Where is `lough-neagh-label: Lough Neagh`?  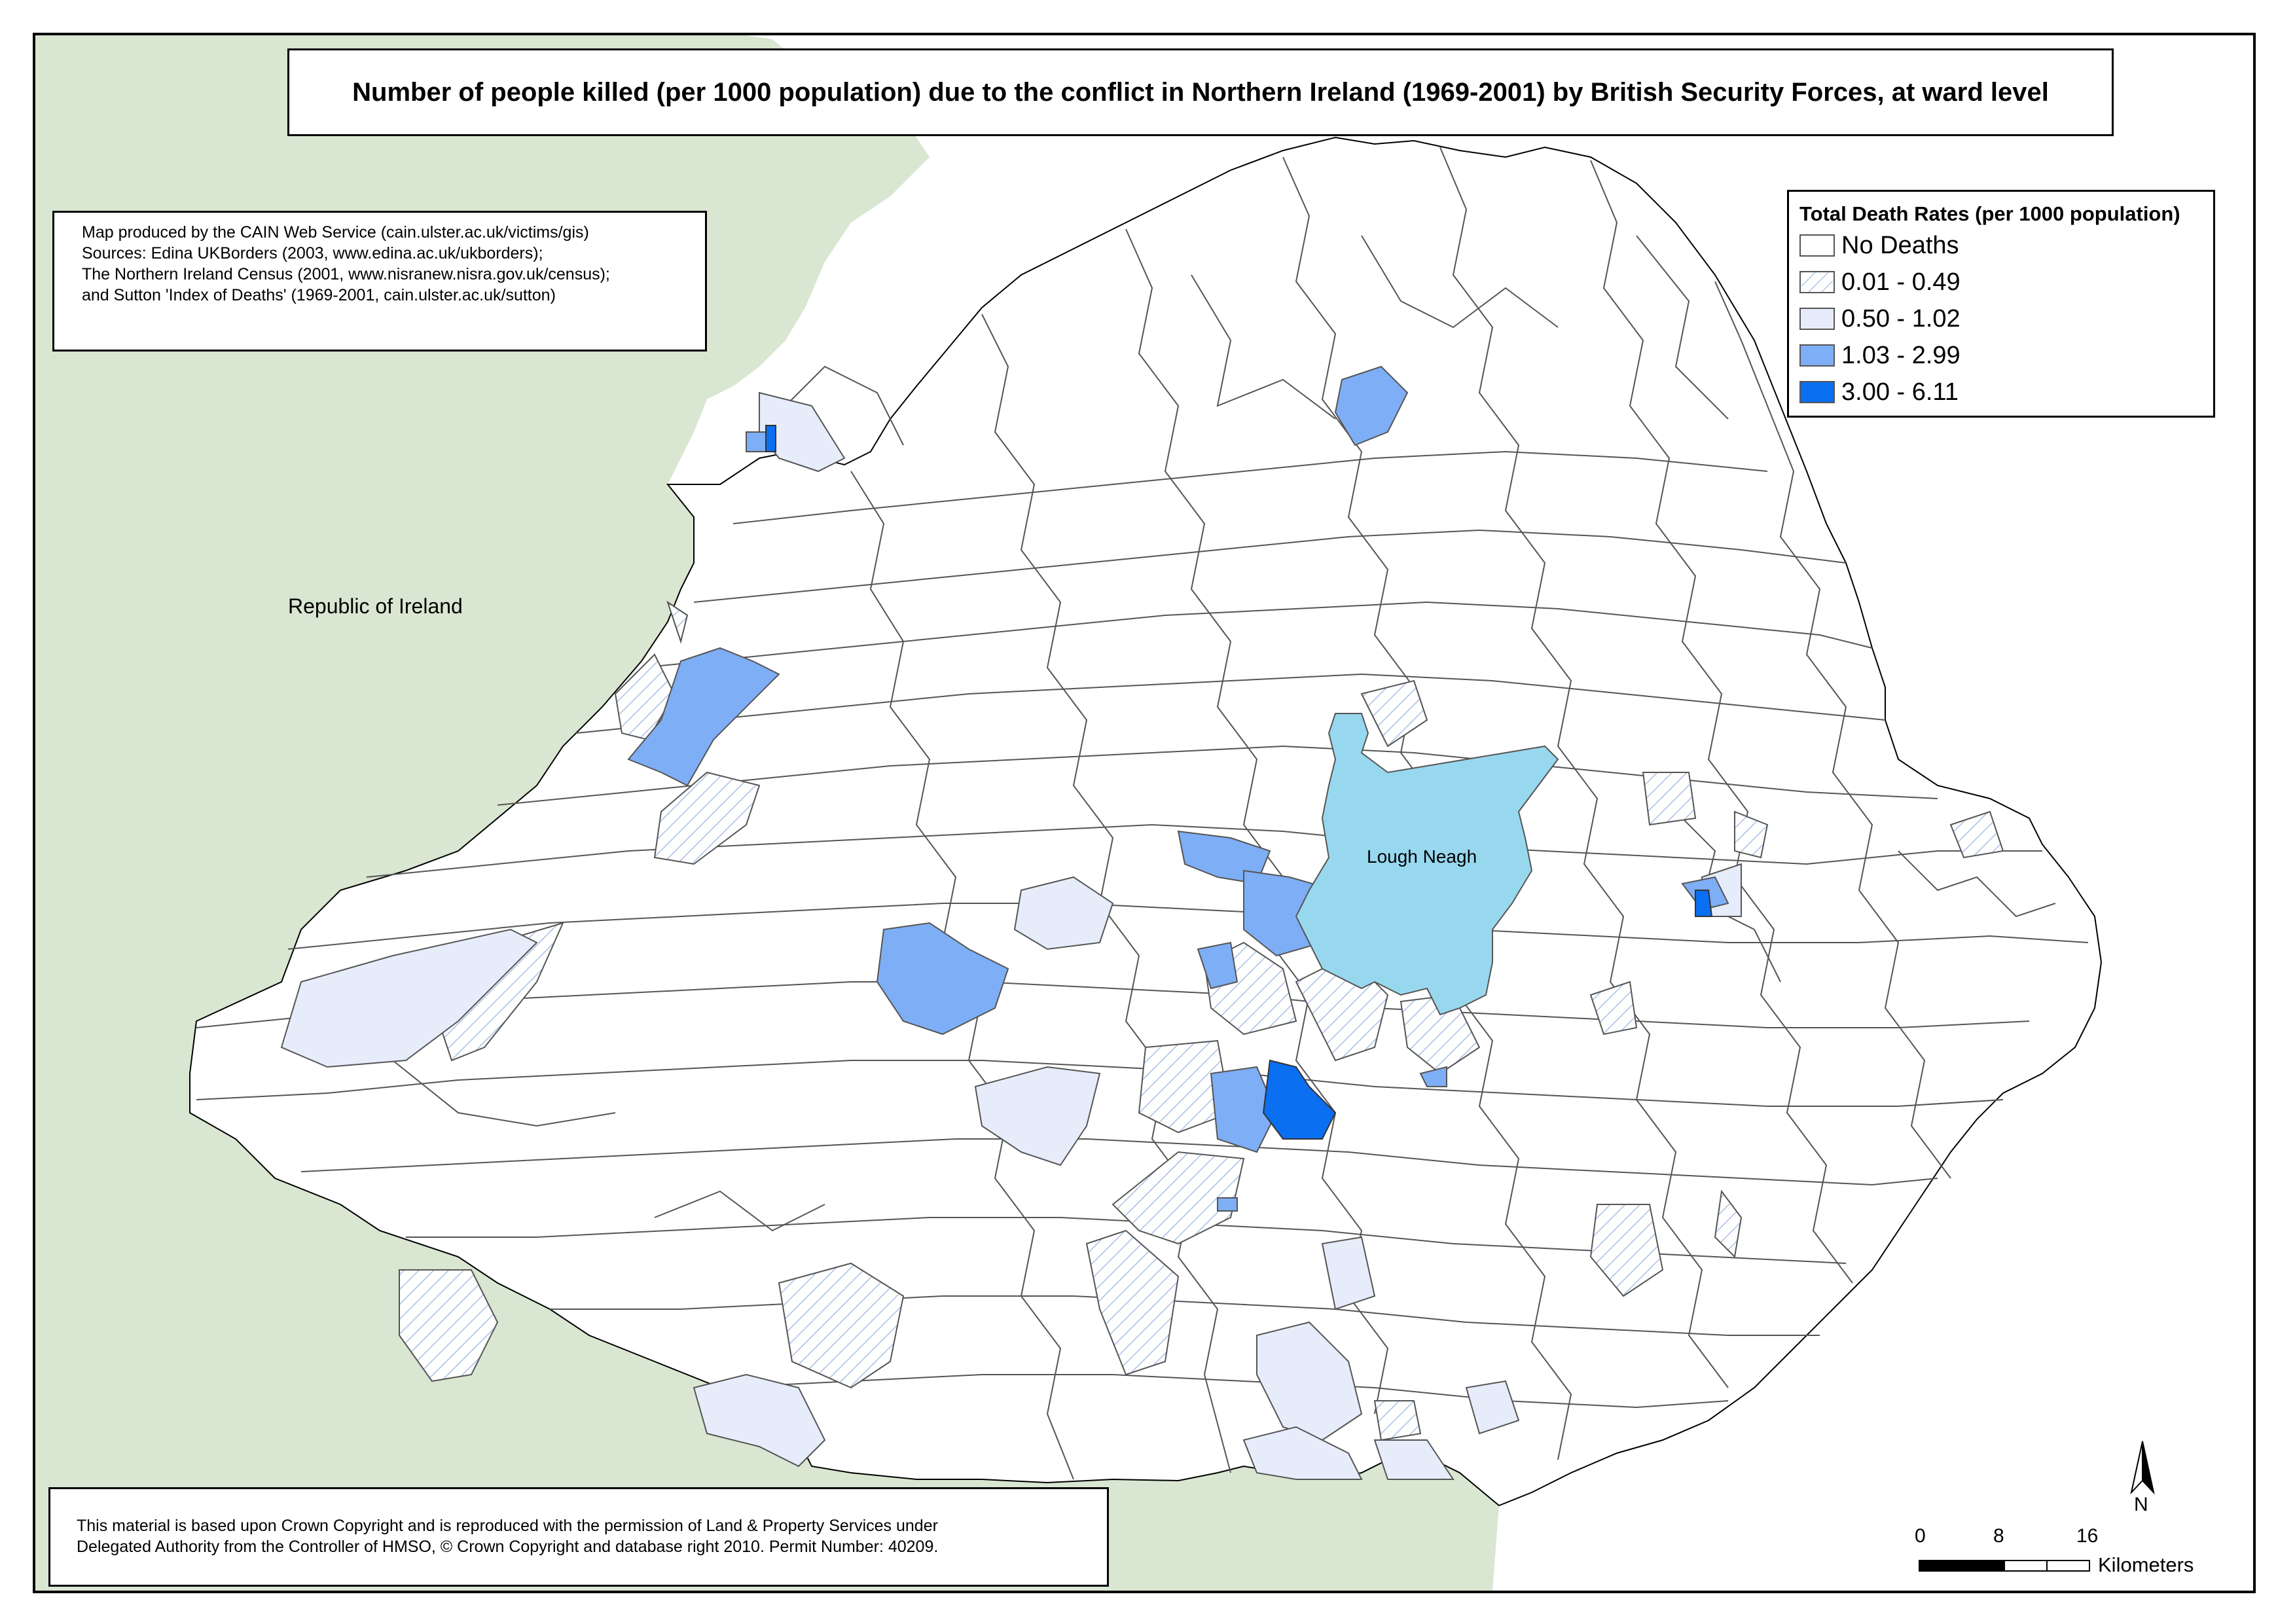
lough-neagh-label: Lough Neagh is located at coordinates (1422, 857).